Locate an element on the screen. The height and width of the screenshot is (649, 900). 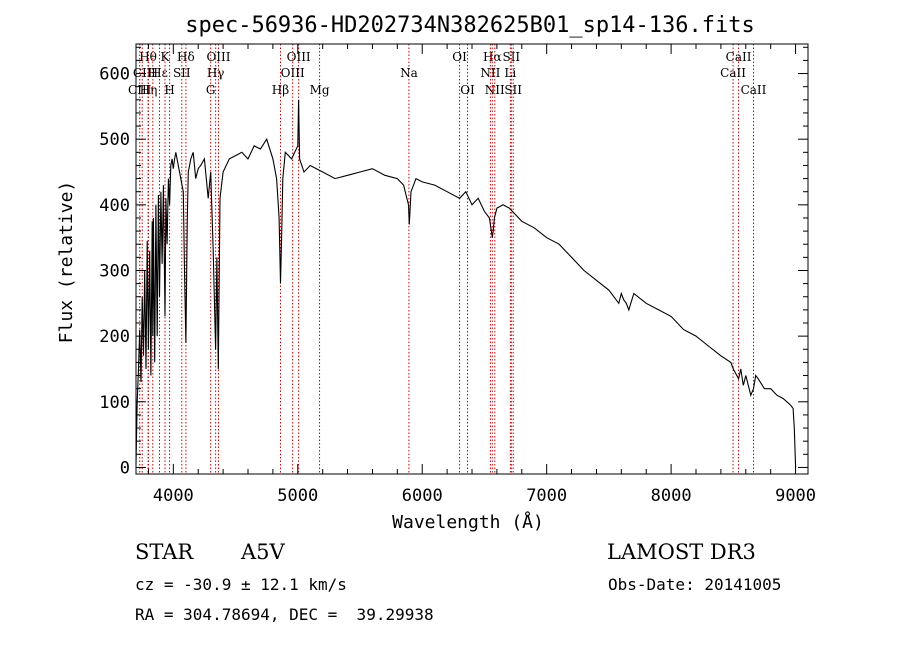
line-marker-label: Hη is located at coordinates (149, 90).